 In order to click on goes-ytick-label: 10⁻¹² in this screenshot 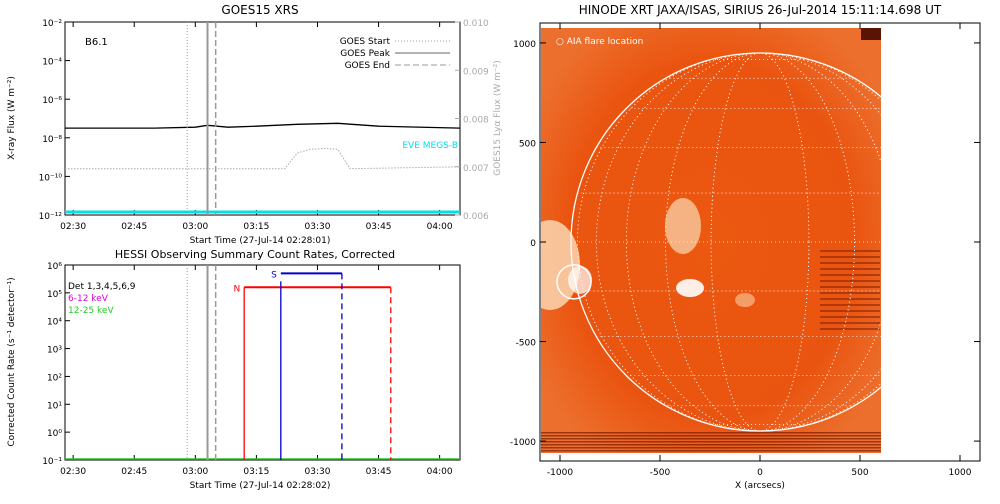, I will do `click(51, 217)`.